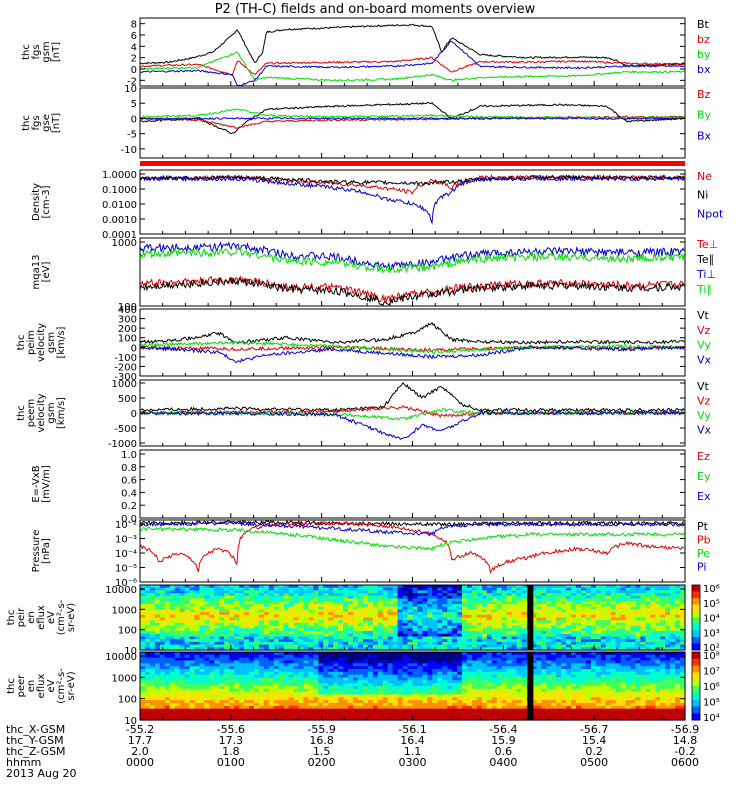 The height and width of the screenshot is (800, 750). What do you see at coordinates (412, 118) in the screenshot?
I see `series-line-Bx` at bounding box center [412, 118].